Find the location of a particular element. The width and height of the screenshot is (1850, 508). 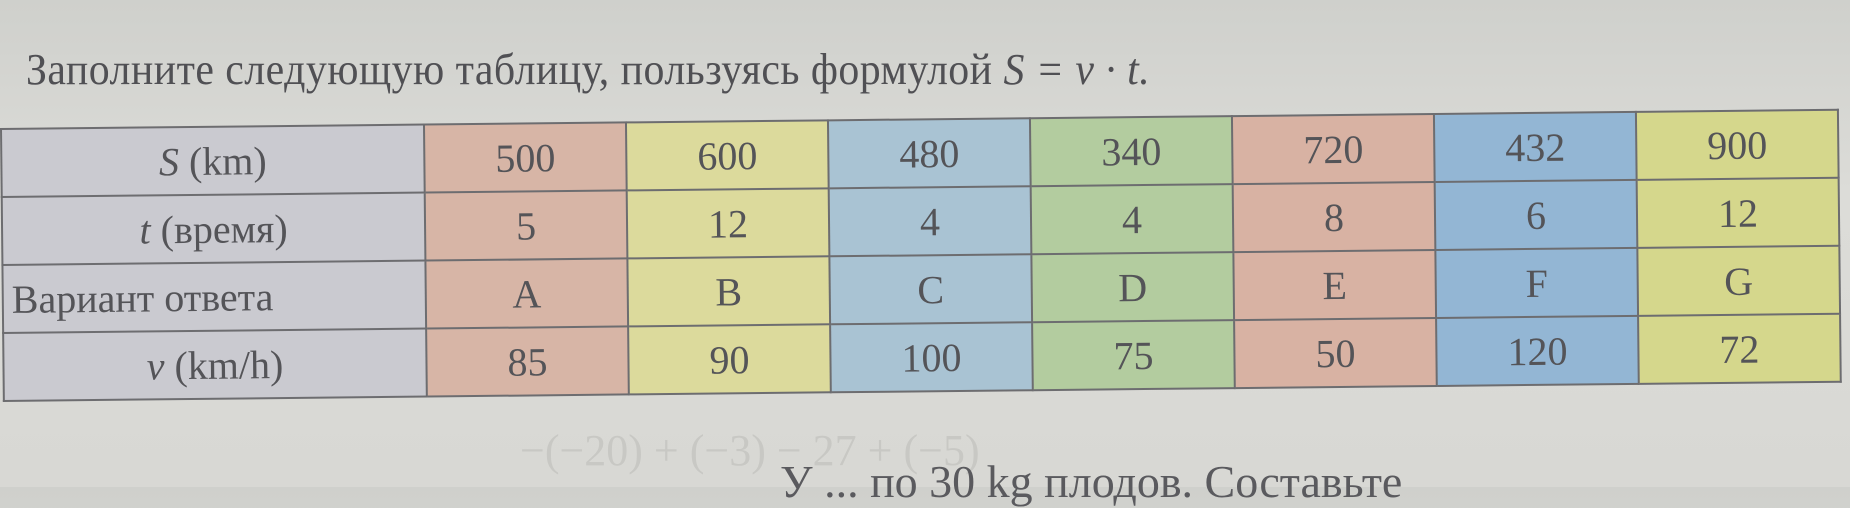

table-cell: 100 is located at coordinates (931, 357).